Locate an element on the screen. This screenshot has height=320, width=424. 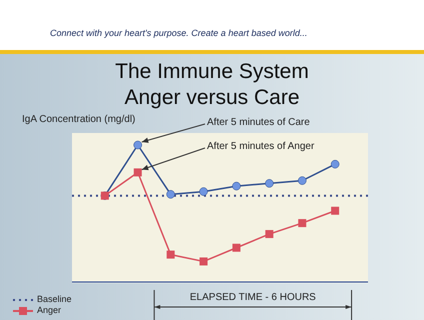
chart-title: The Immune System is located at coordinates (212, 72).